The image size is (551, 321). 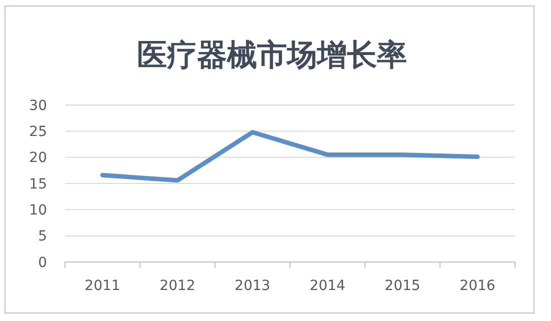 What do you see at coordinates (102, 286) in the screenshot?
I see `x-tick-label: 2011` at bounding box center [102, 286].